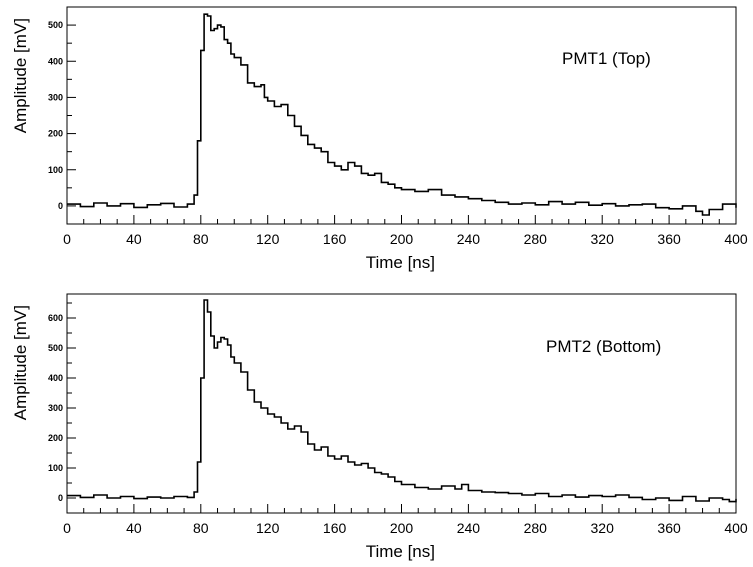 The width and height of the screenshot is (753, 567). What do you see at coordinates (400, 551) in the screenshot?
I see `x-axis-title-bottom: Time [ns]` at bounding box center [400, 551].